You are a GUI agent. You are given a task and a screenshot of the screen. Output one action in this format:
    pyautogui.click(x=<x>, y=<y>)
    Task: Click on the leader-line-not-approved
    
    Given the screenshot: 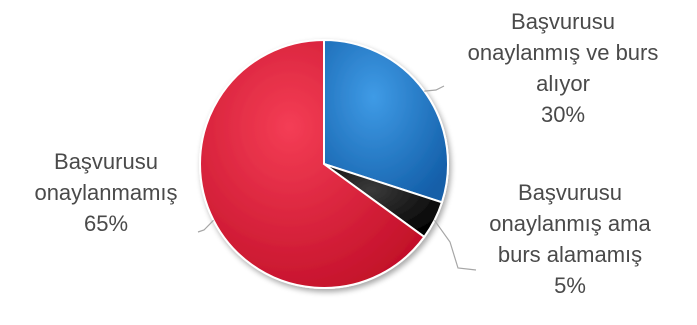 What is the action you would take?
    pyautogui.click(x=205, y=226)
    